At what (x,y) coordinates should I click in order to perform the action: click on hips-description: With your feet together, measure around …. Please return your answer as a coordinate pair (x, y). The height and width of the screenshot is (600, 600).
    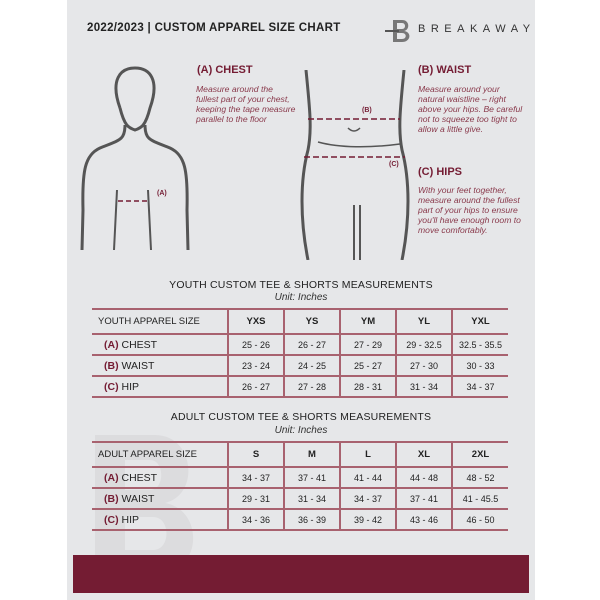
    Looking at the image, I should click on (469, 210).